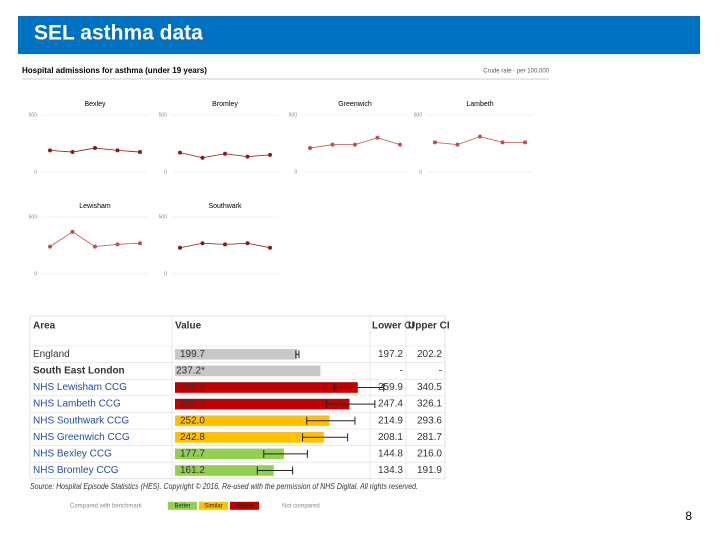 The width and height of the screenshot is (720, 545). Describe the element at coordinates (429, 354) in the screenshot. I see `upper-ci: 202.2` at that location.